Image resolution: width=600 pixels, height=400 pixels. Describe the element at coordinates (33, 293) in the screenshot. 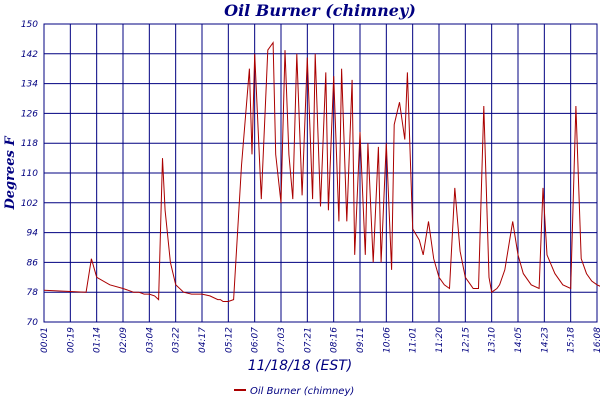

I see `y-tick-label-1: 78` at that location.